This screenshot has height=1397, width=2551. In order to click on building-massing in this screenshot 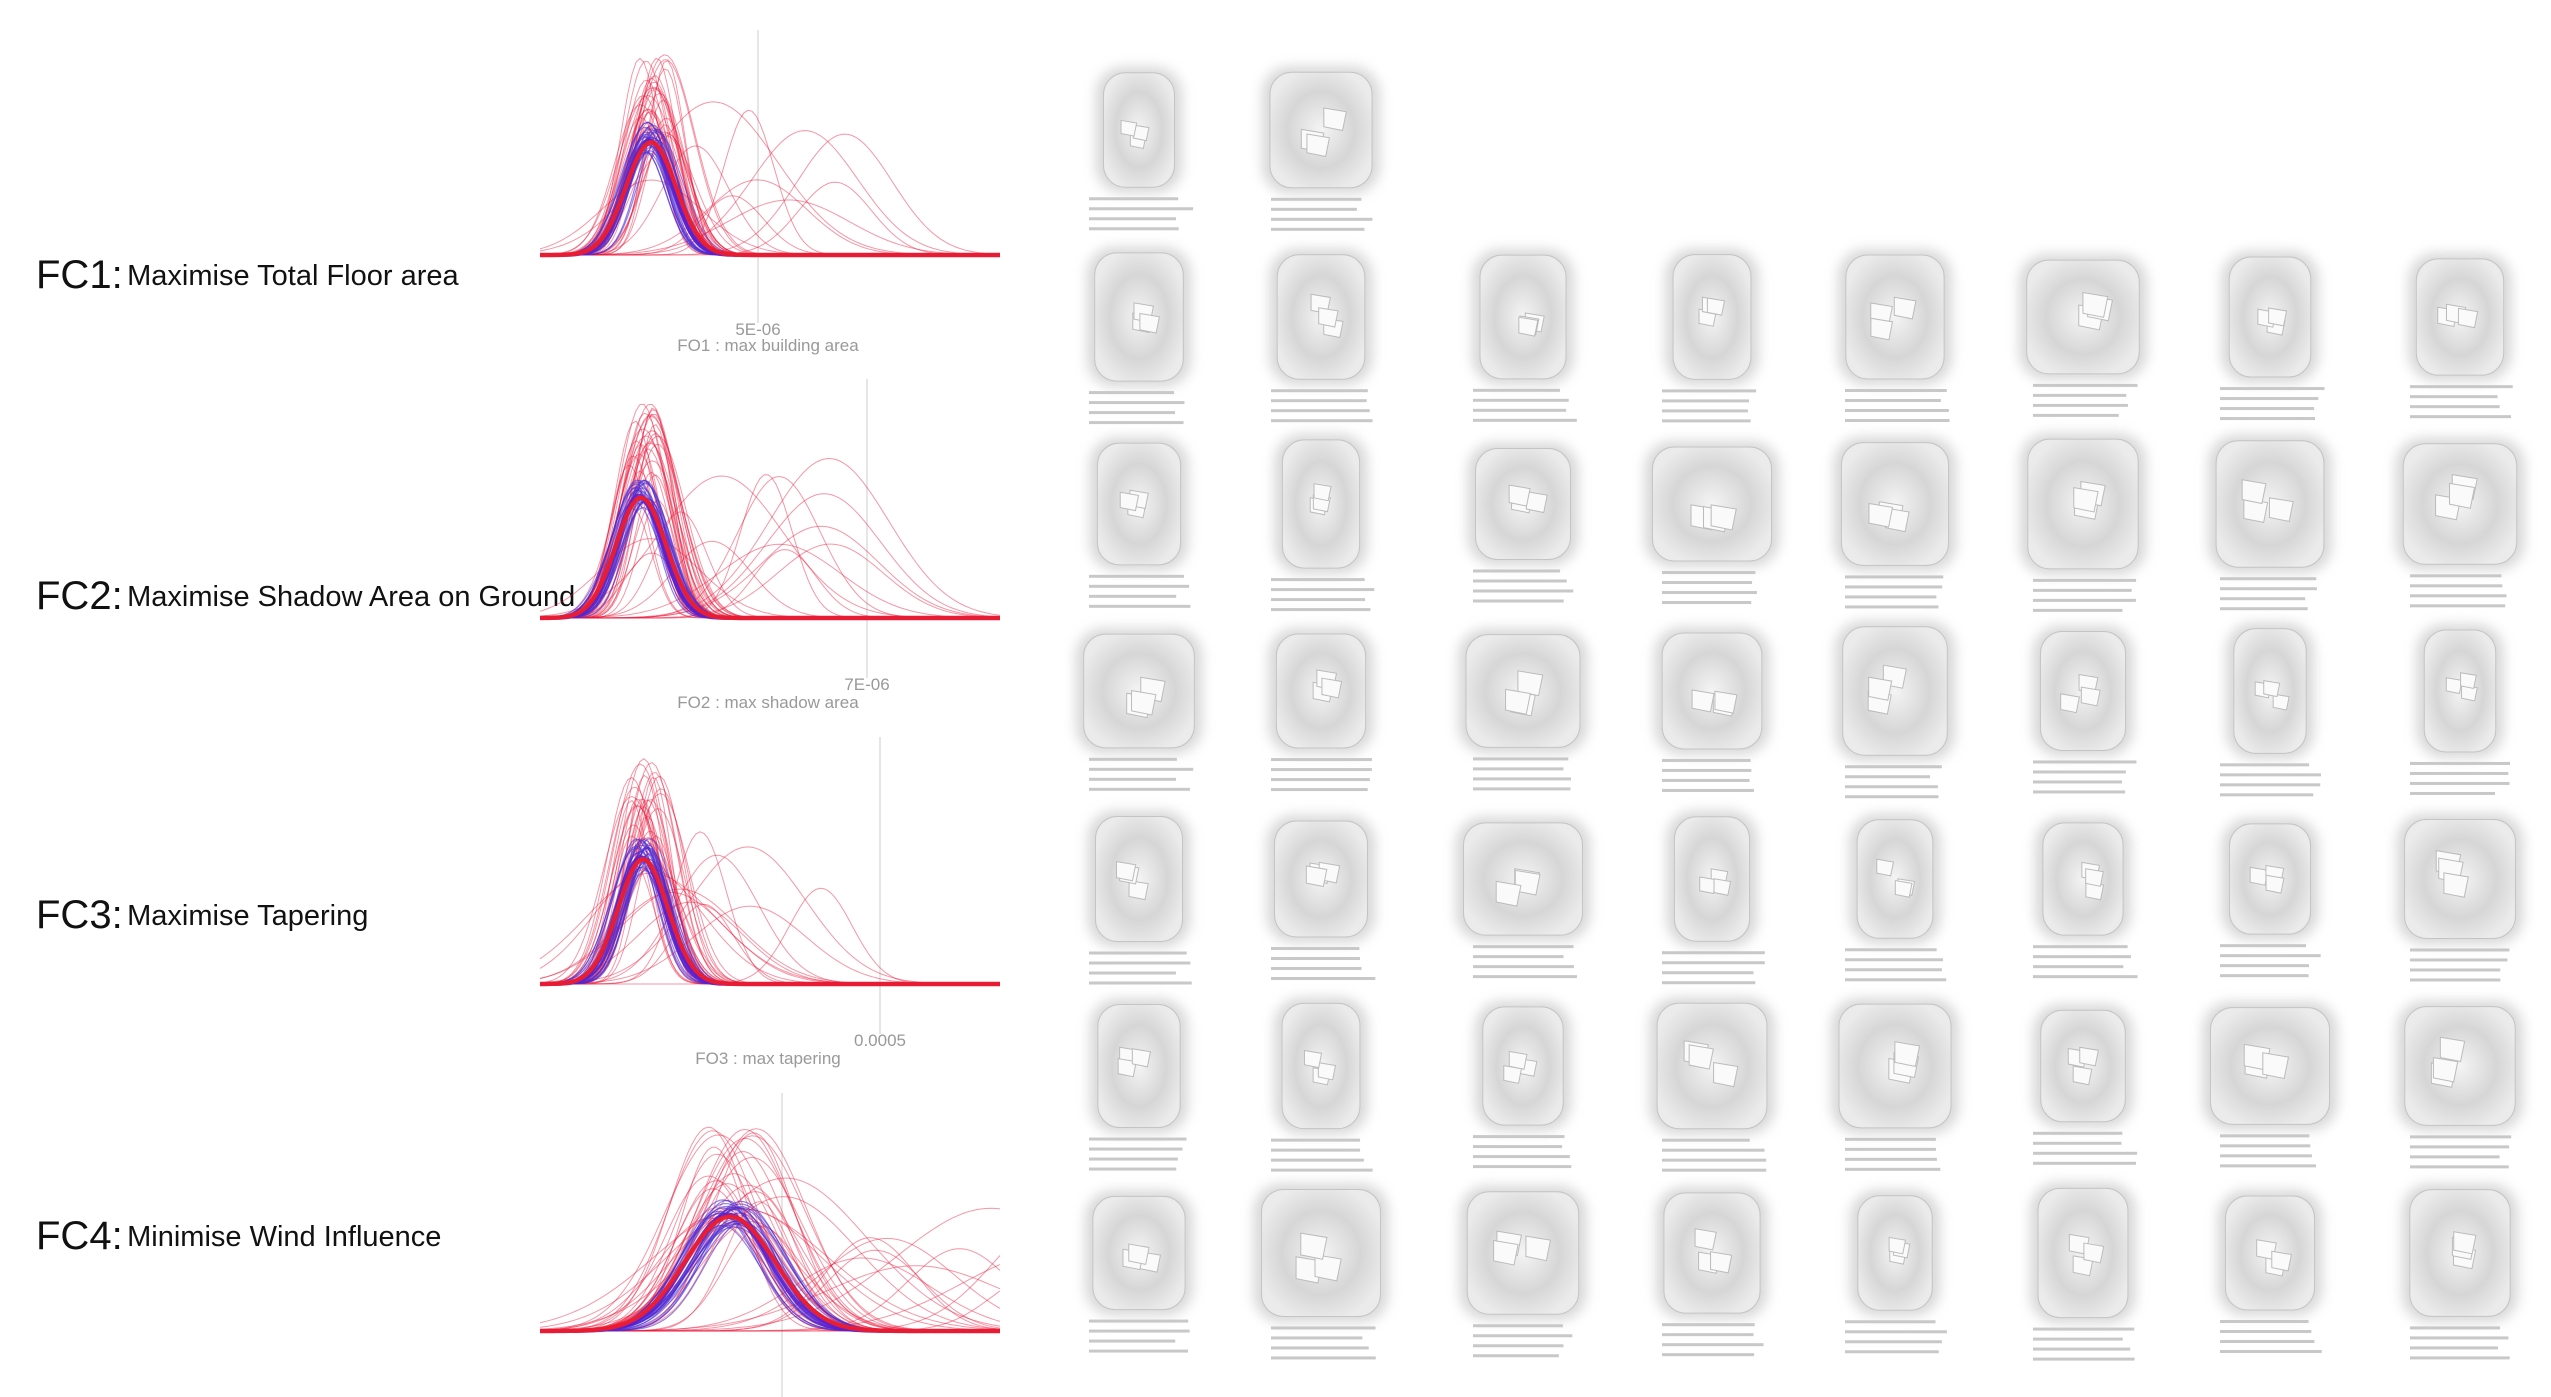, I will do `click(1712, 504)`.